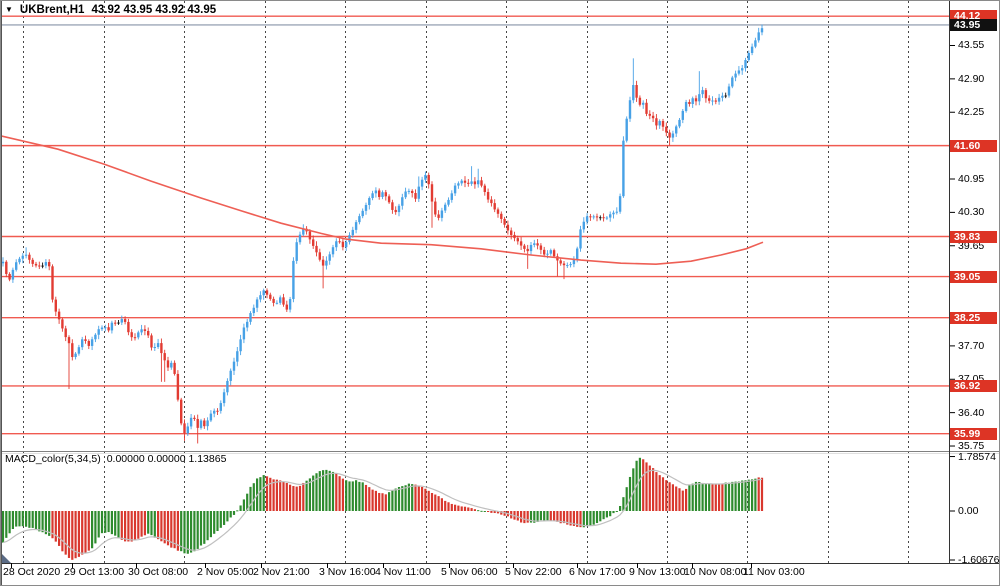 This screenshot has height=586, width=1000. I want to click on price-level-badge: 41.60, so click(973, 145).